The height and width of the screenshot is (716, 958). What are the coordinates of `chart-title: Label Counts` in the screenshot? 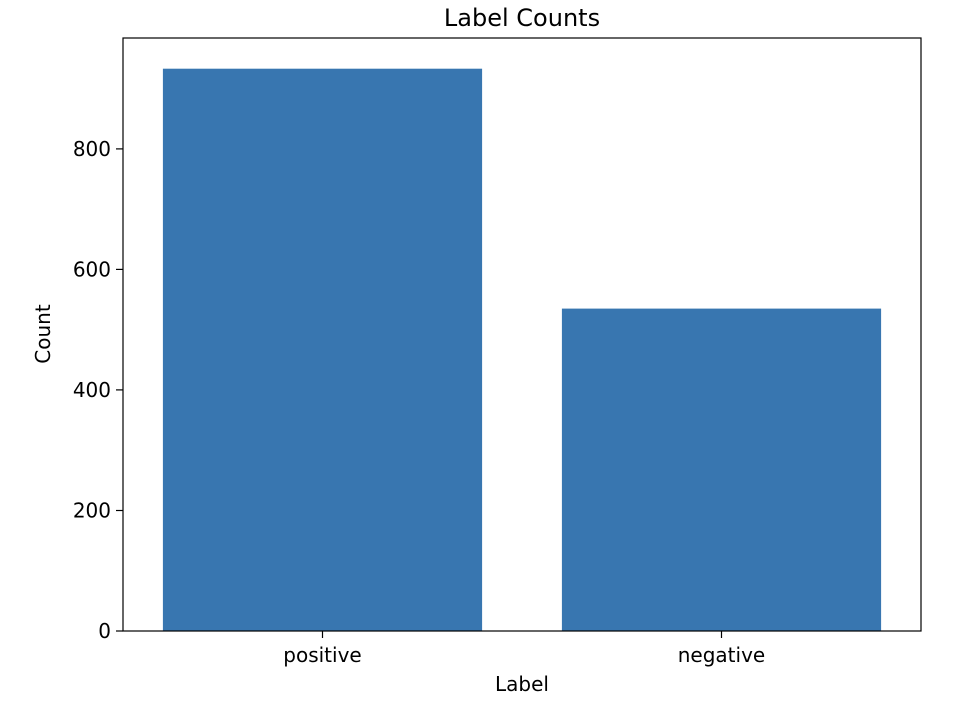 It's located at (522, 18).